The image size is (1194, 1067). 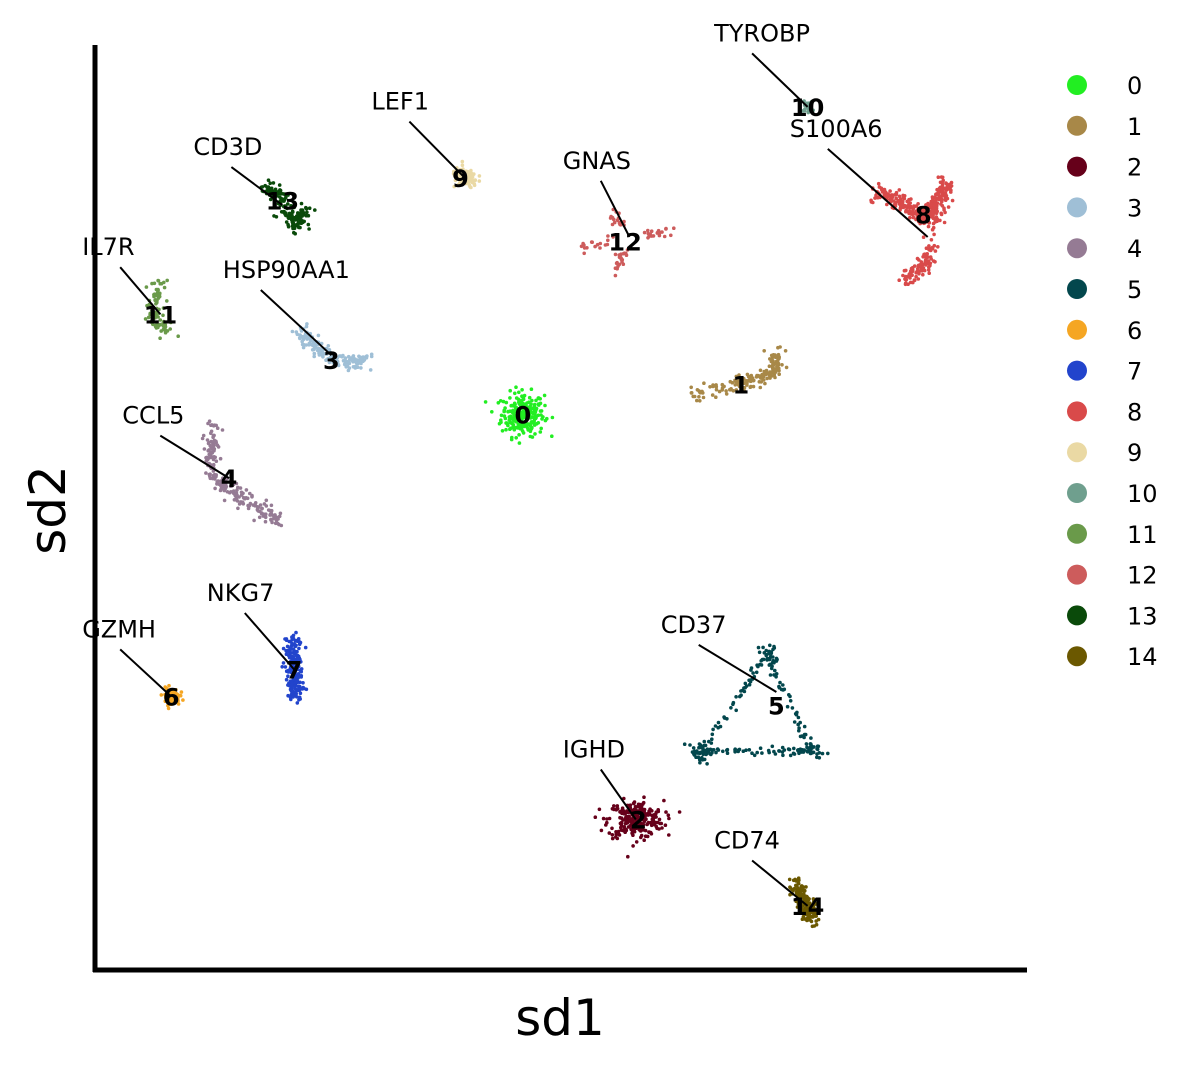 What do you see at coordinates (331, 361) in the screenshot?
I see `cluster-id-label: 3` at bounding box center [331, 361].